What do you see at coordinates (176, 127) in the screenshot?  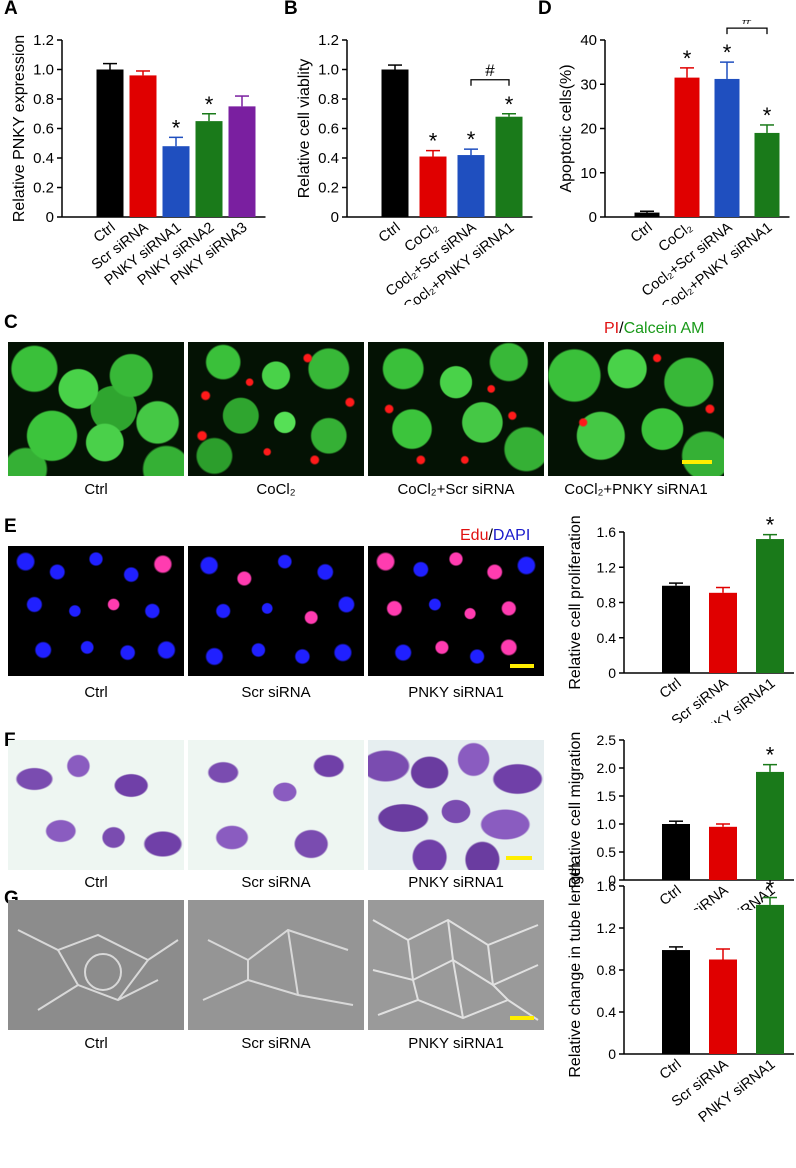 I see `significance-star-A-2: *` at bounding box center [176, 127].